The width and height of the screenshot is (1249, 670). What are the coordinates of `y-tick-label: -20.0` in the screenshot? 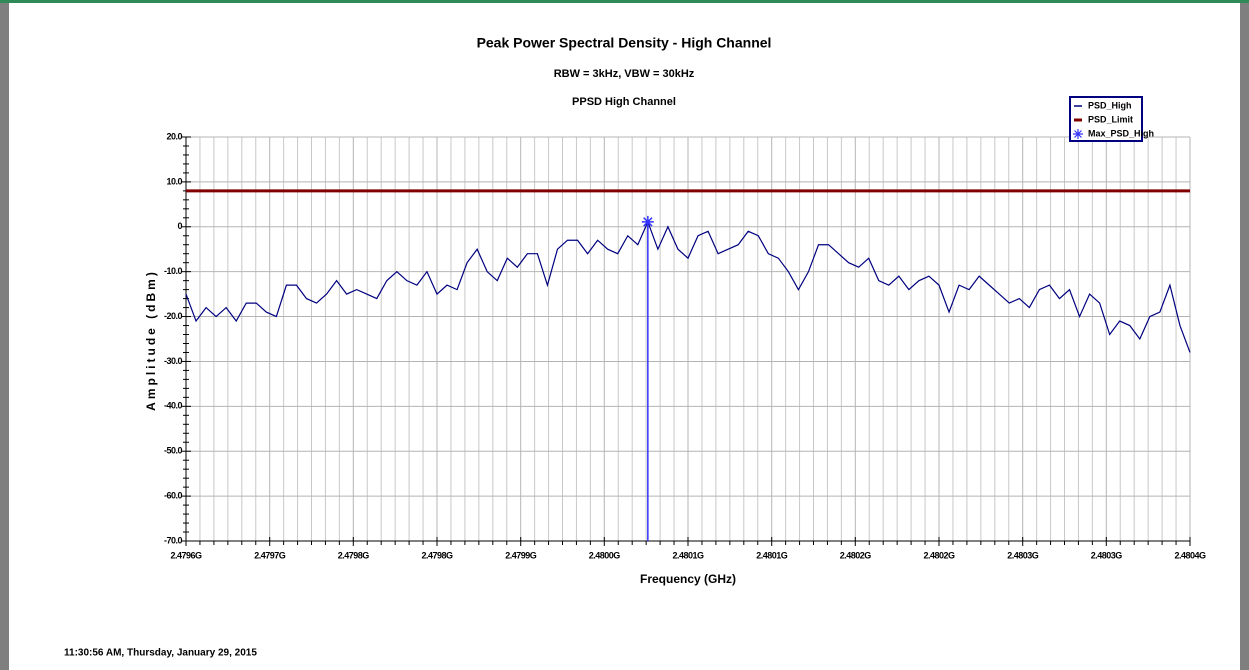 It's located at (173, 316).